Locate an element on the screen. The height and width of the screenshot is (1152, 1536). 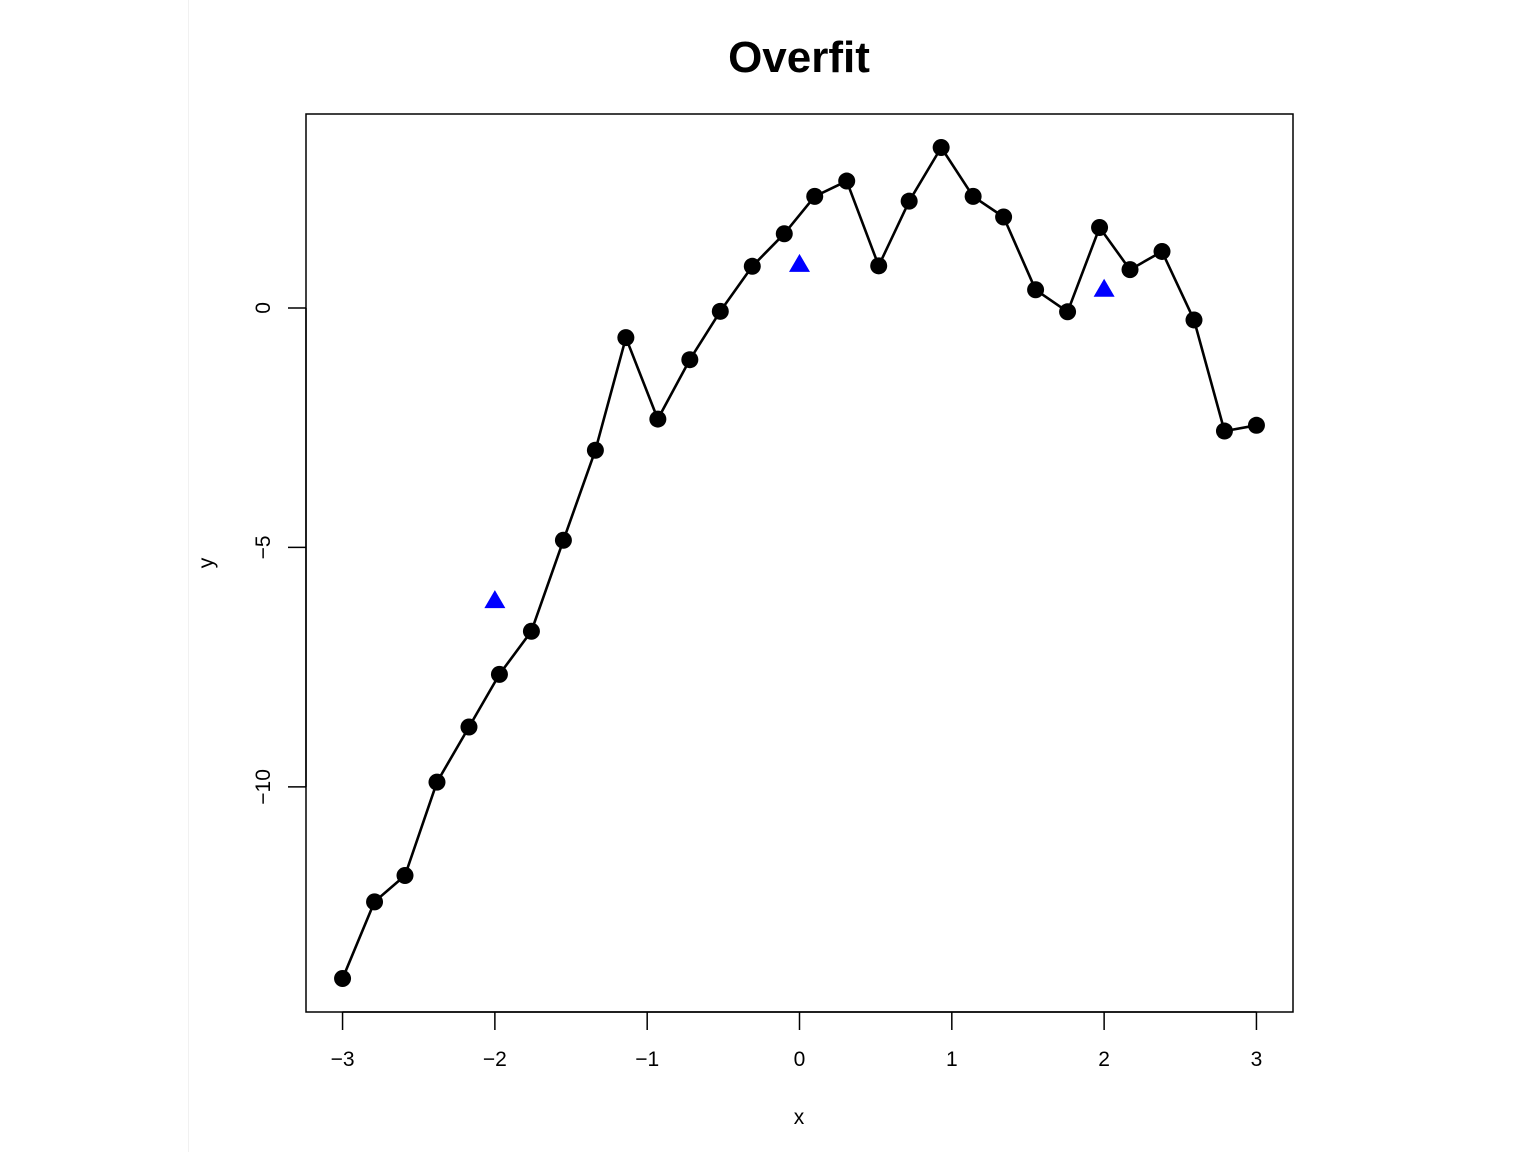
x-tick-label: −1 is located at coordinates (647, 1059).